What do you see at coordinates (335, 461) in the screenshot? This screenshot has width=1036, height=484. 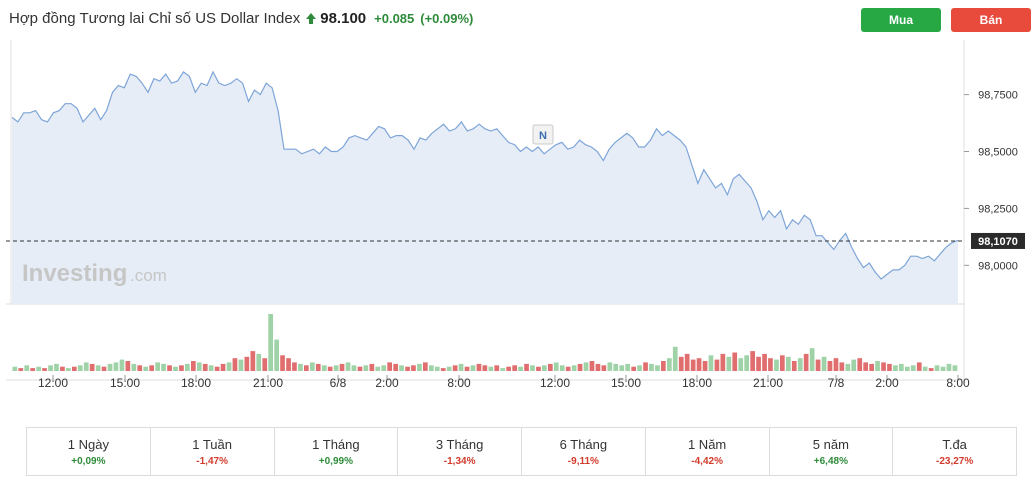 I see `performance-value: +0,99%` at bounding box center [335, 461].